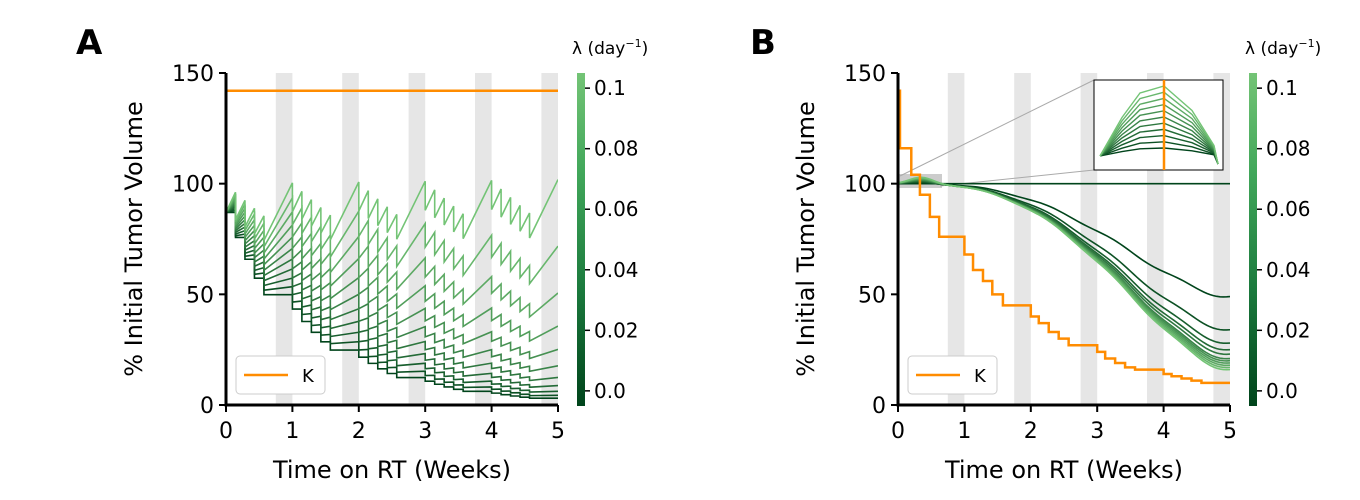 Image resolution: width=1360 pixels, height=500 pixels. I want to click on tumor-curves-b, so click(1064, 273).